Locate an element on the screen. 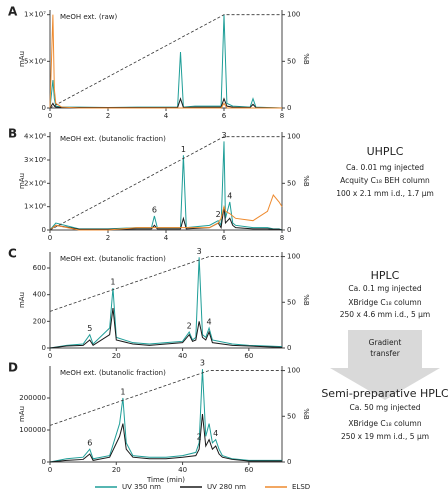  transfer-arrow is located at coordinates (385, 365).